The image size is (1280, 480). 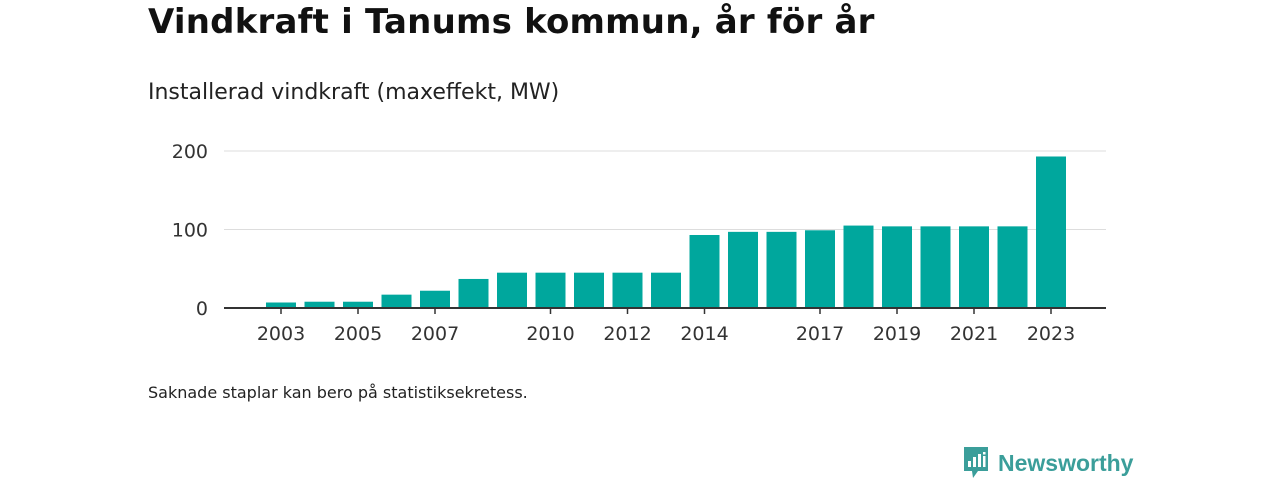 I want to click on bar-2021, so click(x=974, y=267).